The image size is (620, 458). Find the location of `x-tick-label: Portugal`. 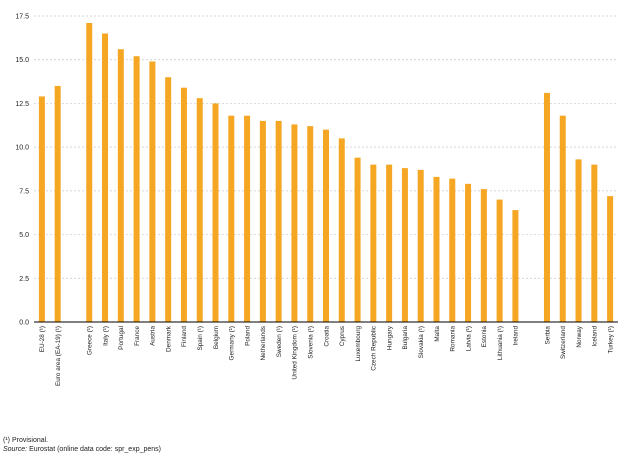

x-tick-label: Portugal is located at coordinates (121, 338).